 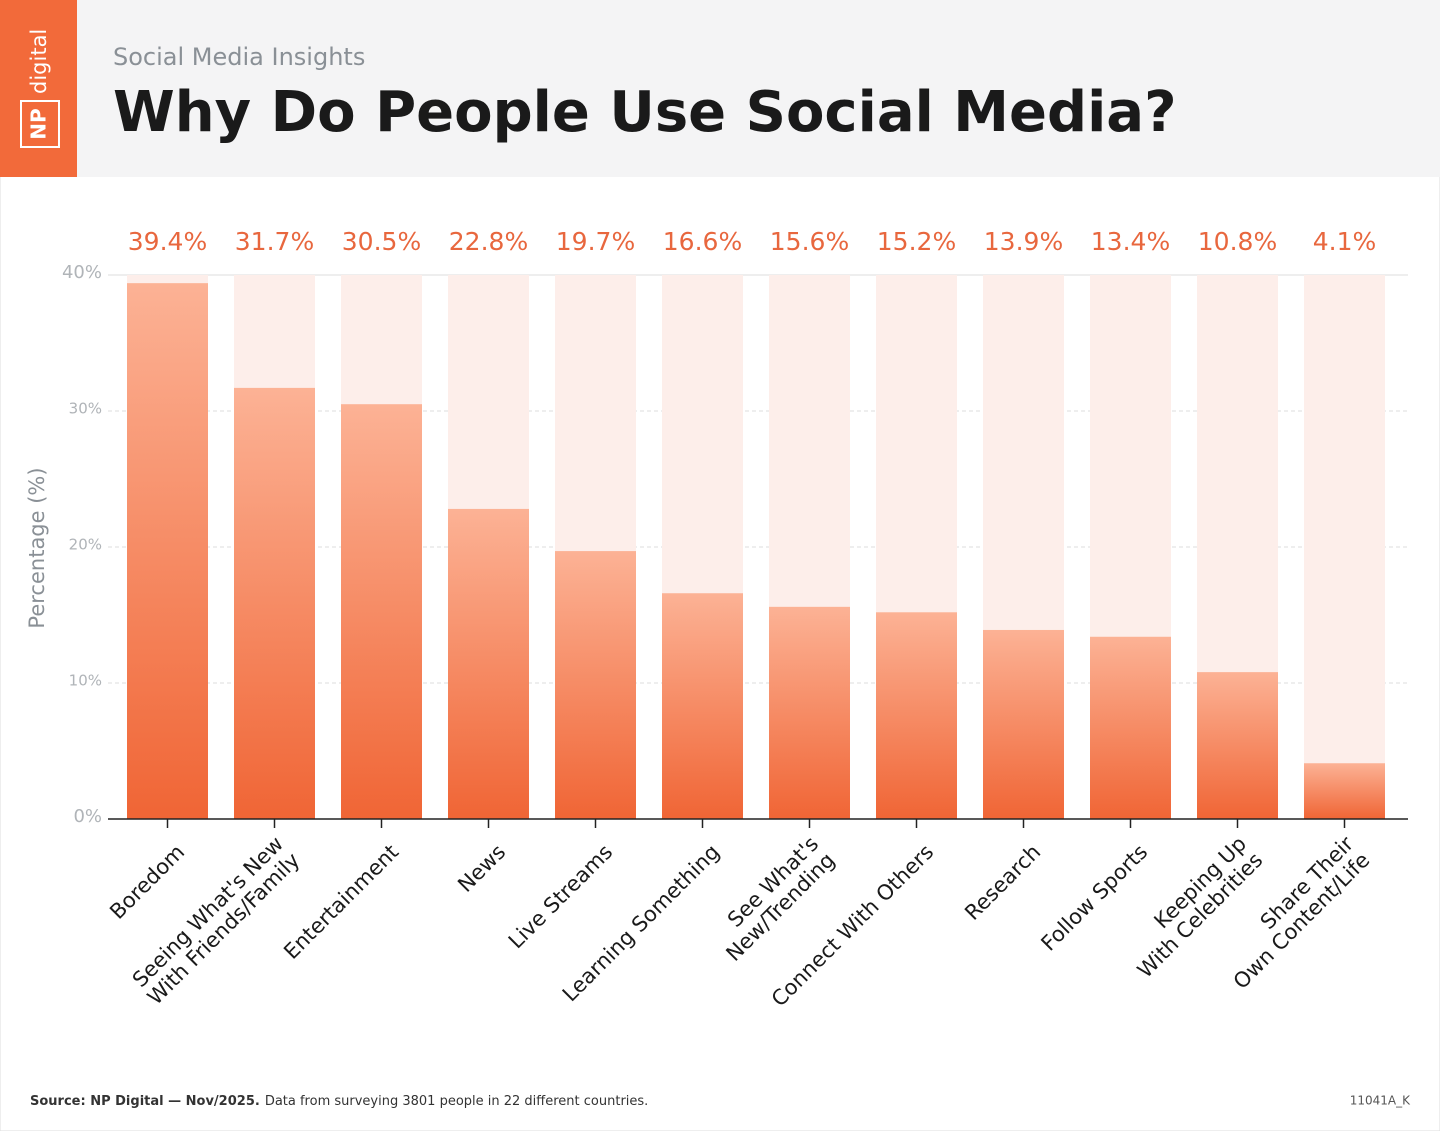 What do you see at coordinates (1237, 241) in the screenshot?
I see `value-label: 10.8%` at bounding box center [1237, 241].